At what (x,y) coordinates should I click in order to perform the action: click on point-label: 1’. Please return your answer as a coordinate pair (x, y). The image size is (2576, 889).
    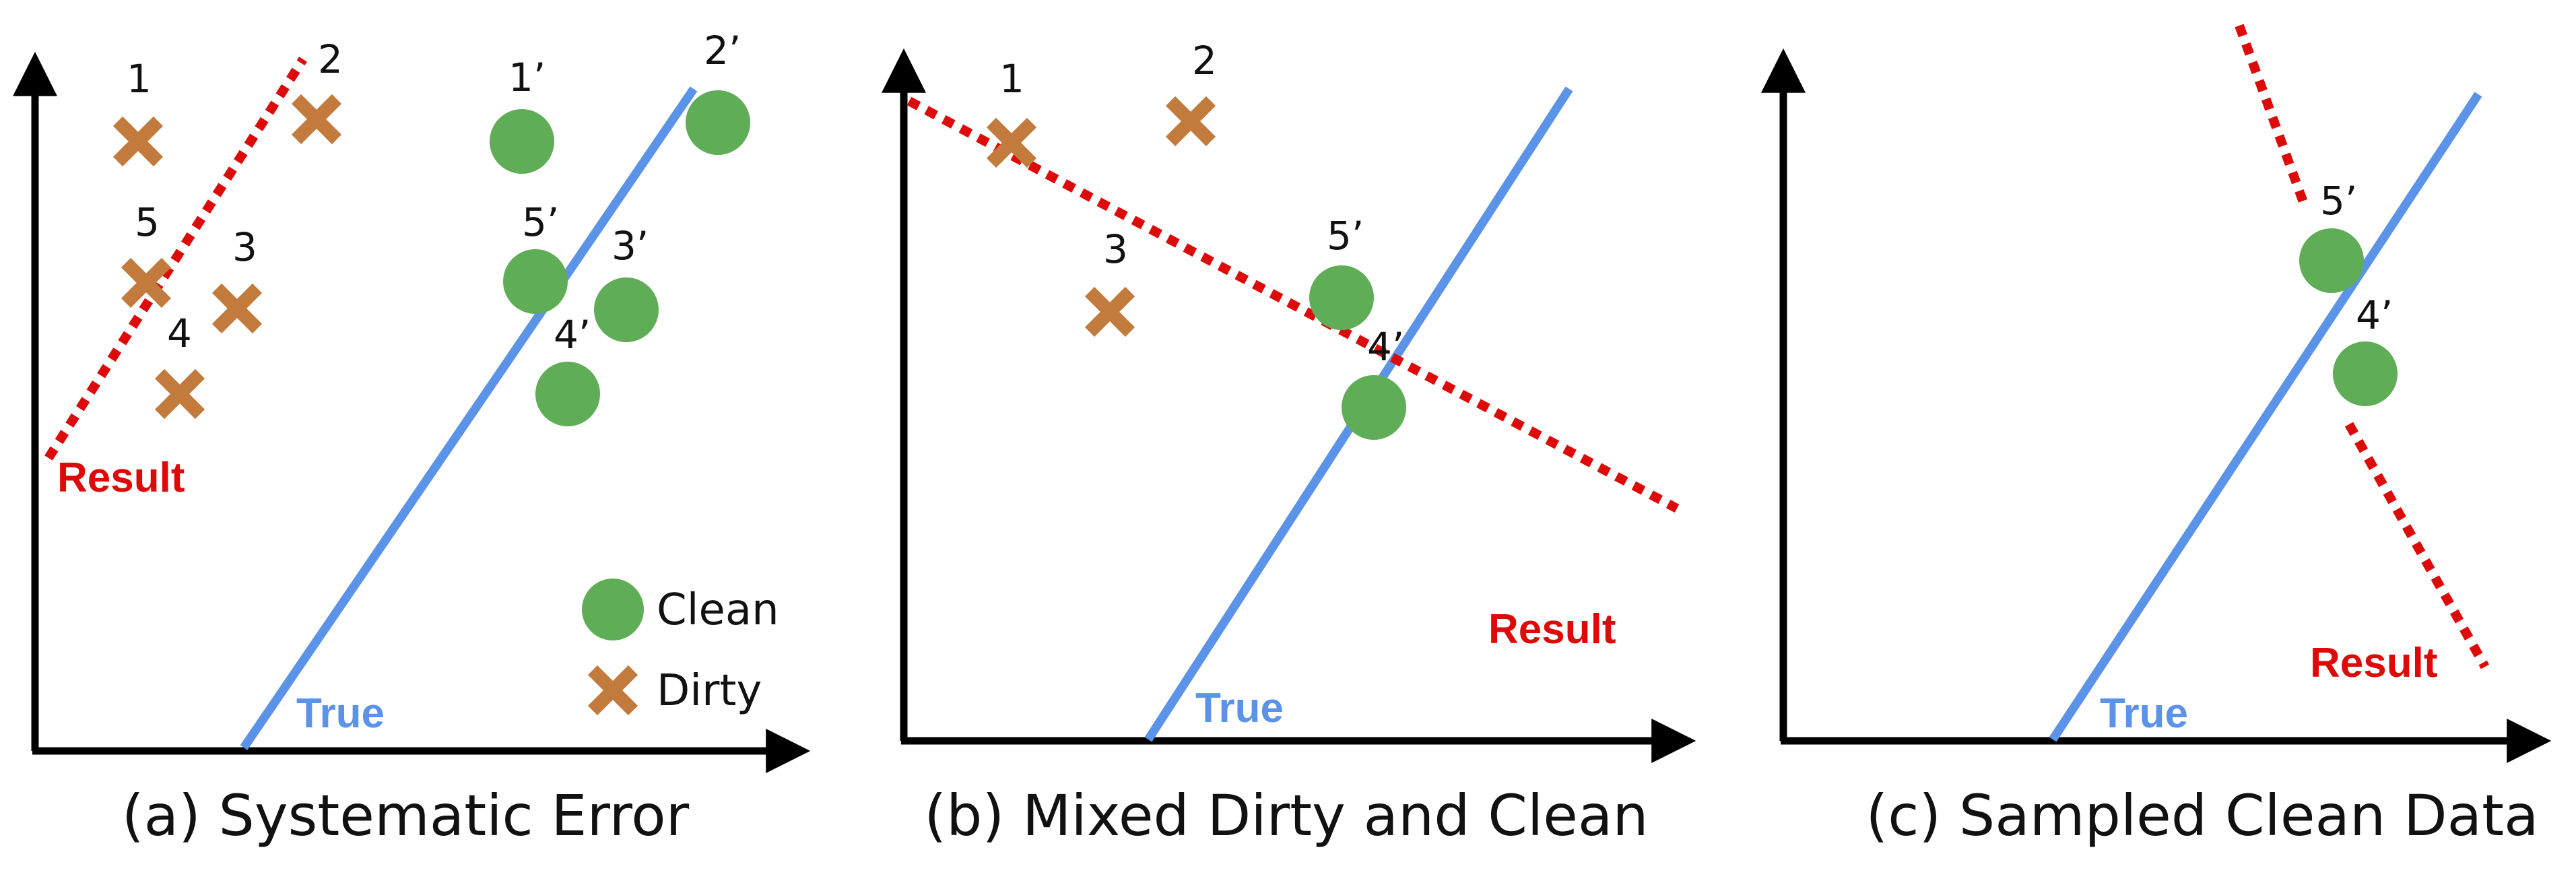
    Looking at the image, I should click on (527, 77).